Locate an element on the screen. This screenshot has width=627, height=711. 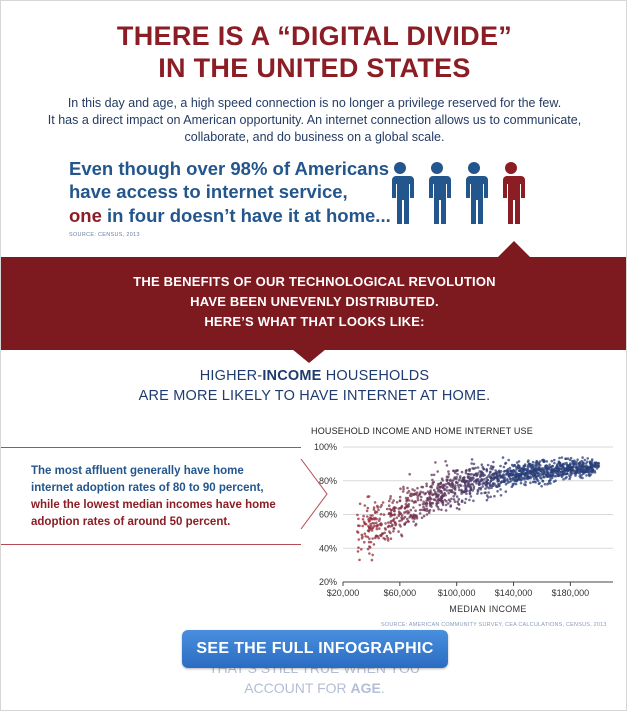
callout-line4: adoption rates of around 50 percent. is located at coordinates (131, 522).